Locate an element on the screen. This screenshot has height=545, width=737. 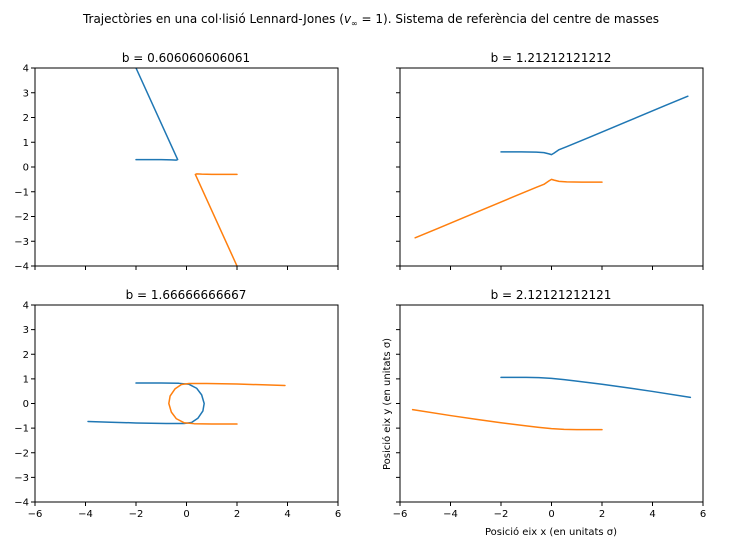
subplot-3-xtick-label: 4 is located at coordinates (287, 514).